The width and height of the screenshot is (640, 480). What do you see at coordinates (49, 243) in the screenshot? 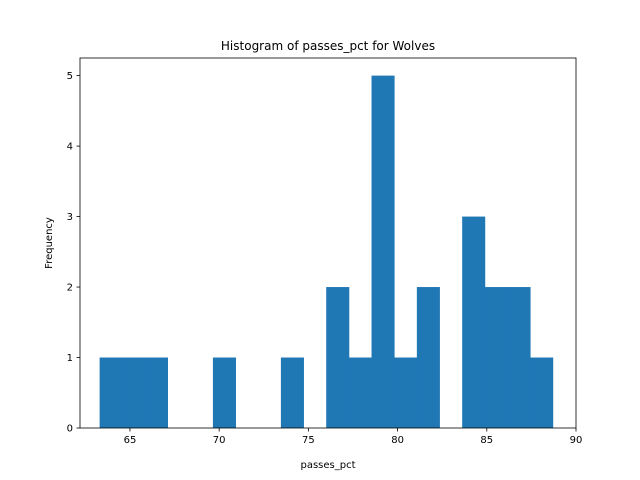
I see `y-axis-label: Frequency` at bounding box center [49, 243].